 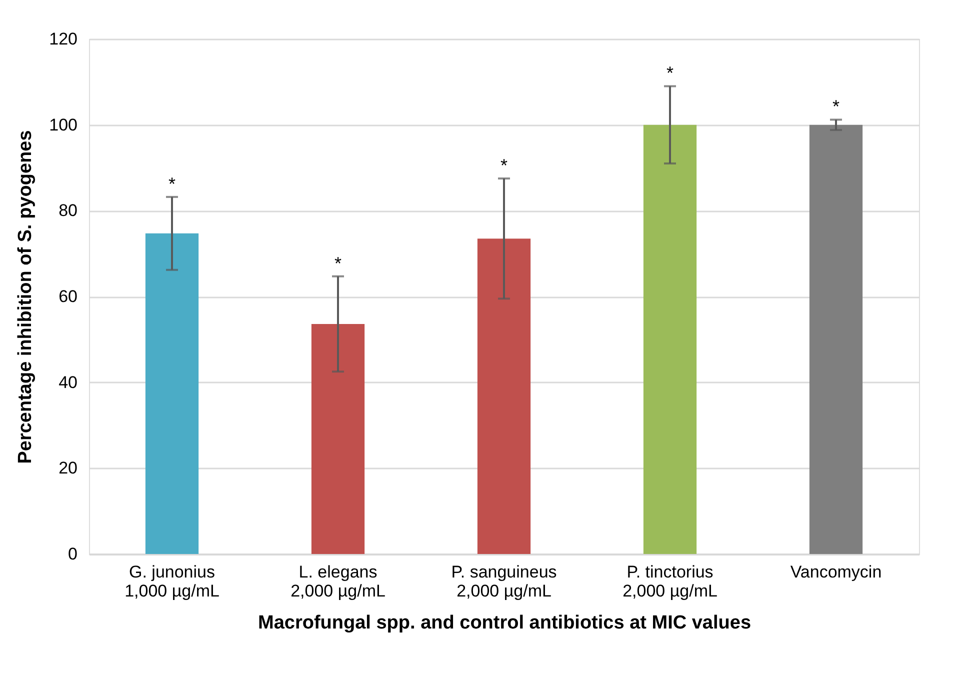 I want to click on y-axis-title: Percentage inhibition of S. pyogenes, so click(x=25, y=297).